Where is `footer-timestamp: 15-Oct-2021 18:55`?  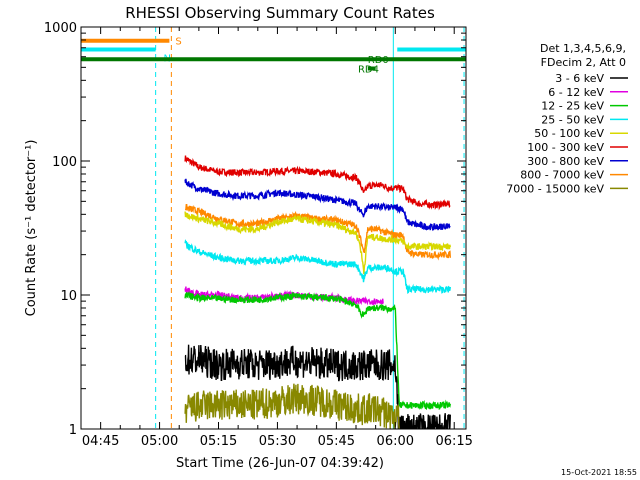 footer-timestamp: 15-Oct-2021 18:55 is located at coordinates (599, 472).